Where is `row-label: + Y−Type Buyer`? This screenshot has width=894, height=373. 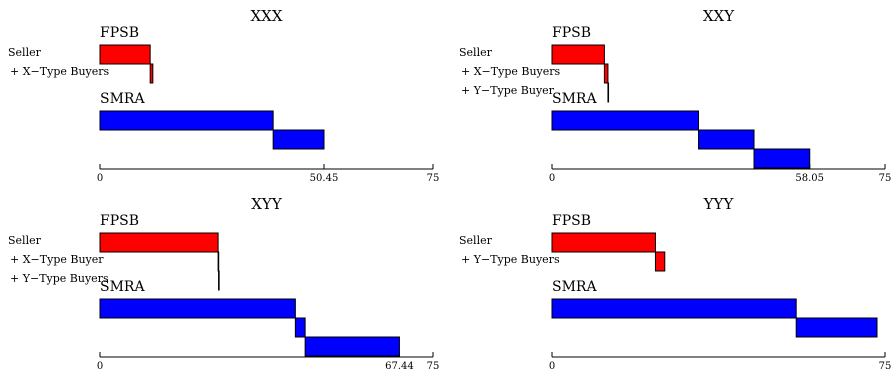 row-label: + Y−Type Buyer is located at coordinates (508, 90).